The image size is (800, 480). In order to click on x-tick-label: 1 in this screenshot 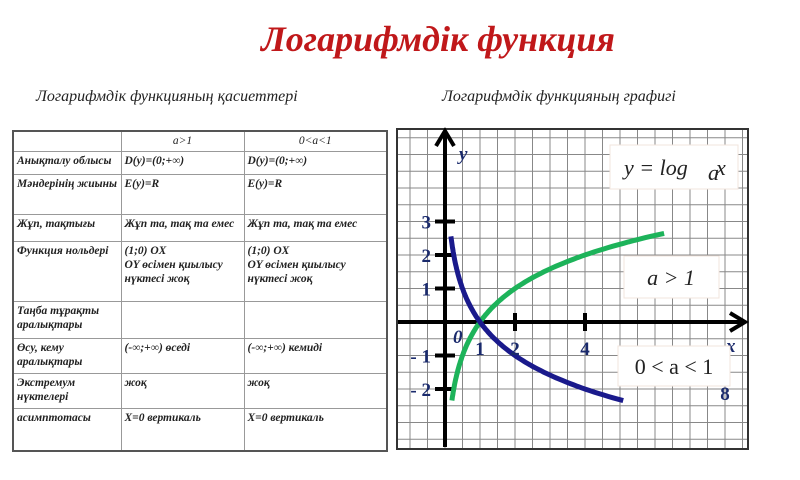, I will do `click(480, 349)`.